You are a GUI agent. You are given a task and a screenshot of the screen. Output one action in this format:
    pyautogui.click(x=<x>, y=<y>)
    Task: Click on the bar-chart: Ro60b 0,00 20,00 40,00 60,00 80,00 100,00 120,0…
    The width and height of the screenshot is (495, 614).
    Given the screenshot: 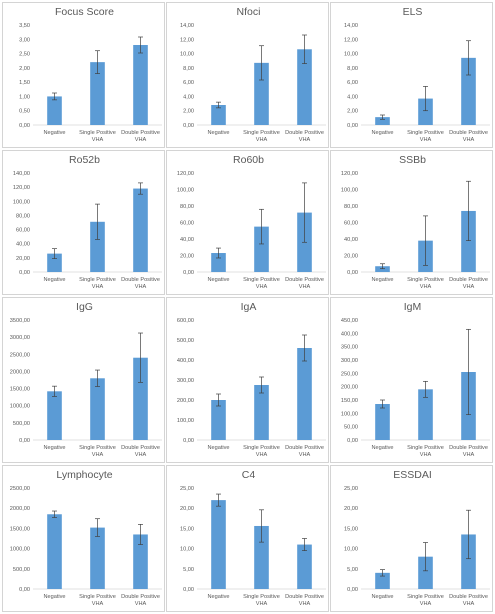 What is the action you would take?
    pyautogui.click(x=251, y=222)
    